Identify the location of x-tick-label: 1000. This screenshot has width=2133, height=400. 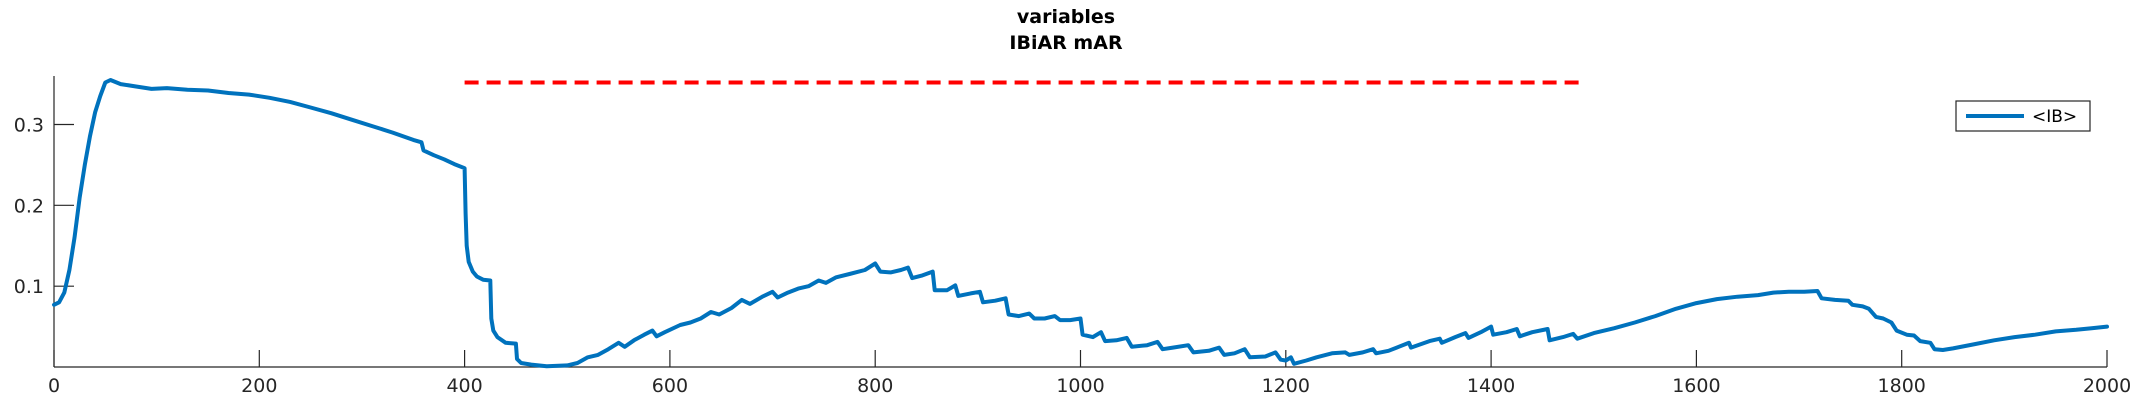
(1080, 386).